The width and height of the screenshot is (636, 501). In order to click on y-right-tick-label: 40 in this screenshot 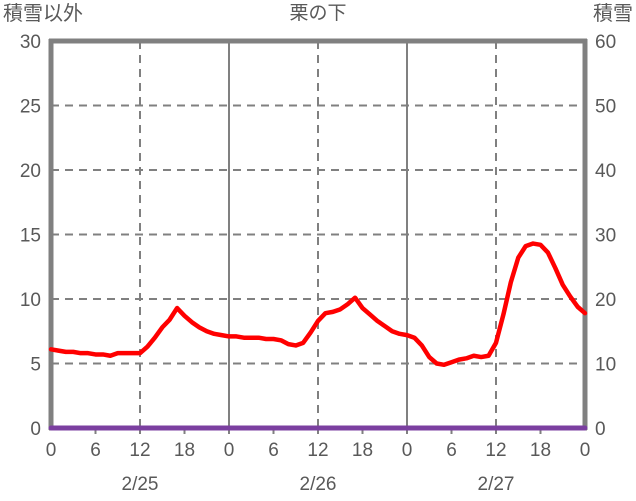, I will do `click(605, 171)`.